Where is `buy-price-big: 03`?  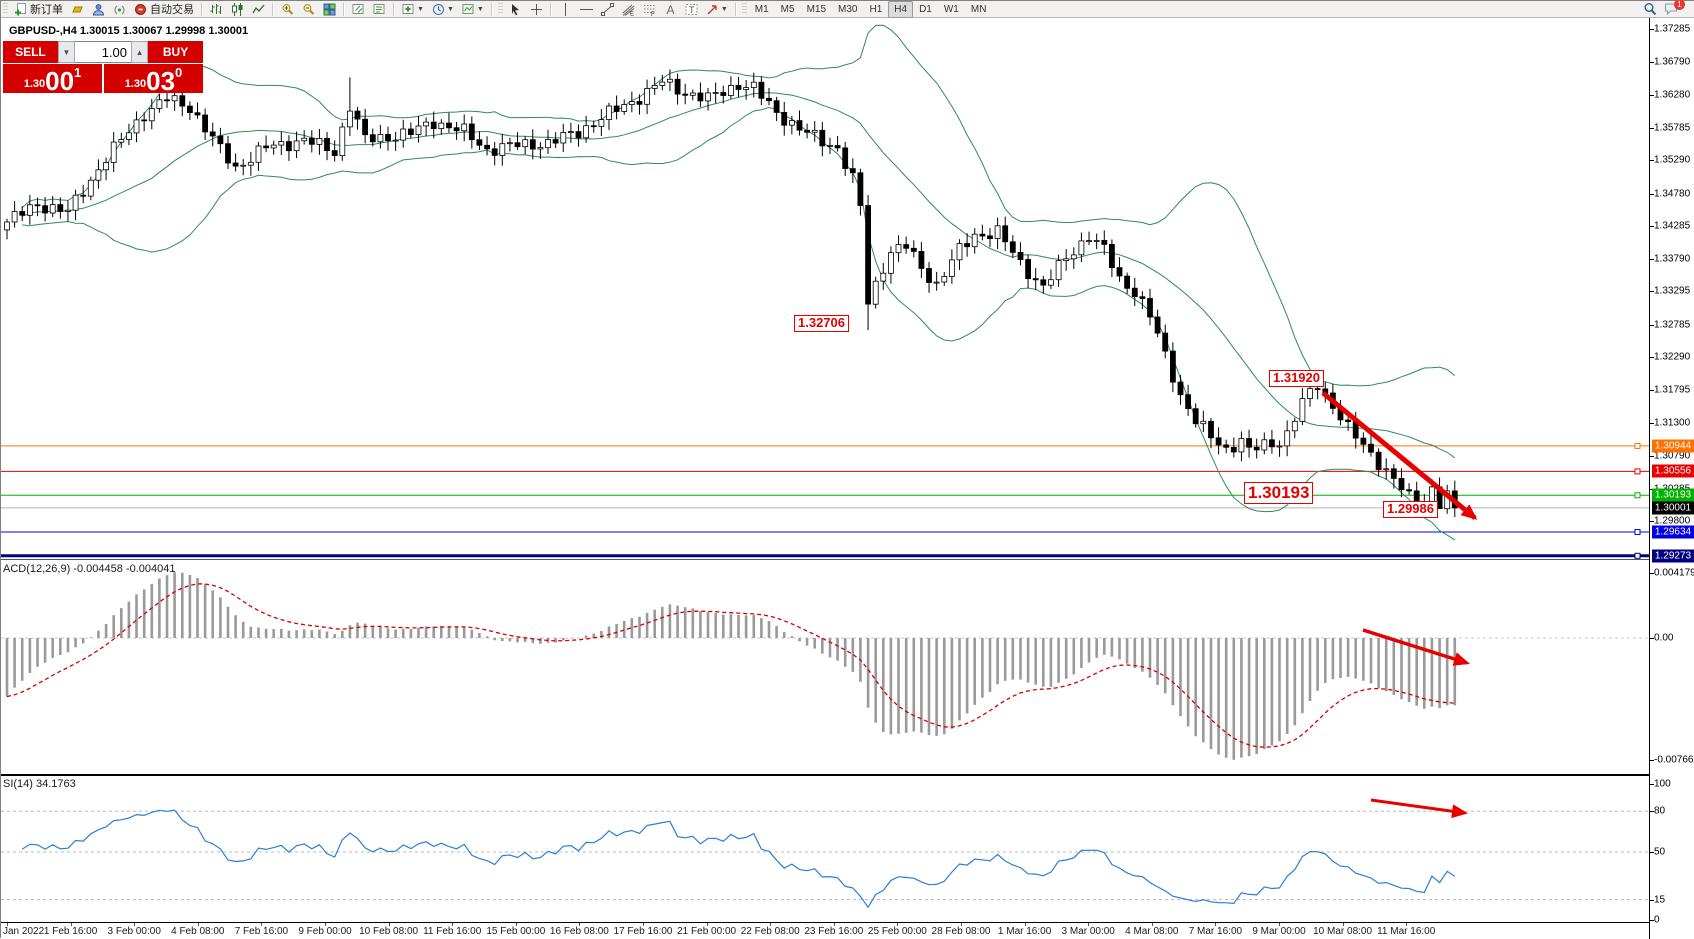 buy-price-big: 03 is located at coordinates (161, 81).